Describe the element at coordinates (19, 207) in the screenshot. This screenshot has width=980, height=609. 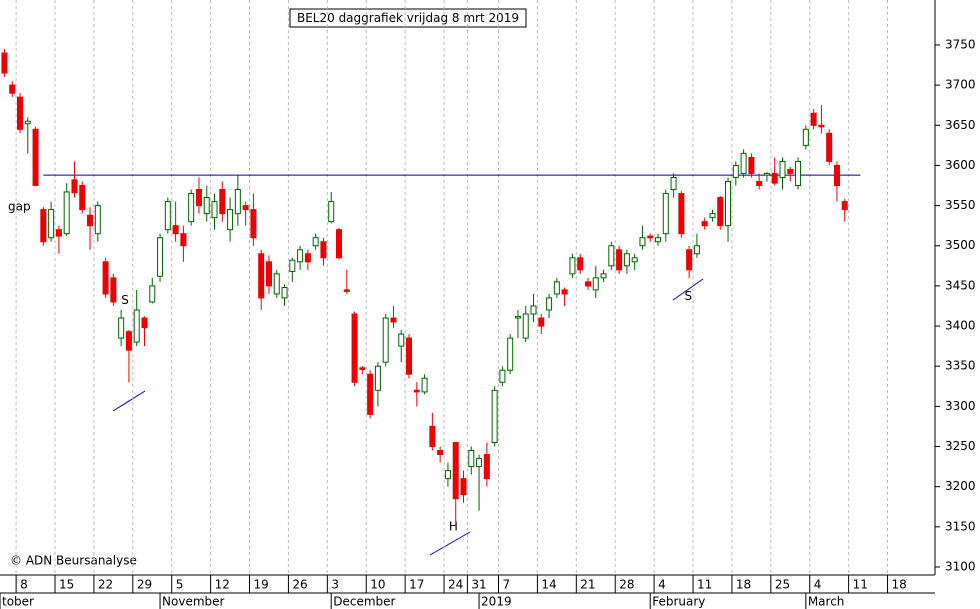
I see `annotation: gap` at that location.